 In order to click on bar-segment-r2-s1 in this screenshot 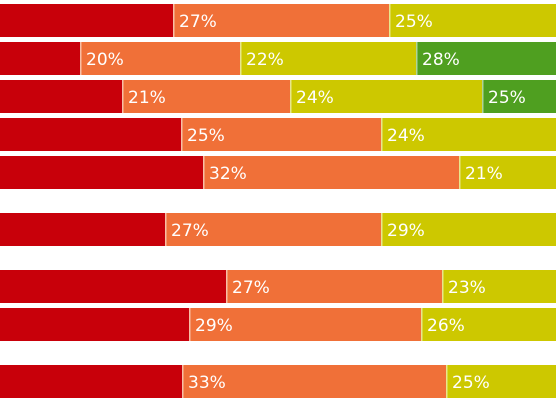, I will do `click(40, 58)`.